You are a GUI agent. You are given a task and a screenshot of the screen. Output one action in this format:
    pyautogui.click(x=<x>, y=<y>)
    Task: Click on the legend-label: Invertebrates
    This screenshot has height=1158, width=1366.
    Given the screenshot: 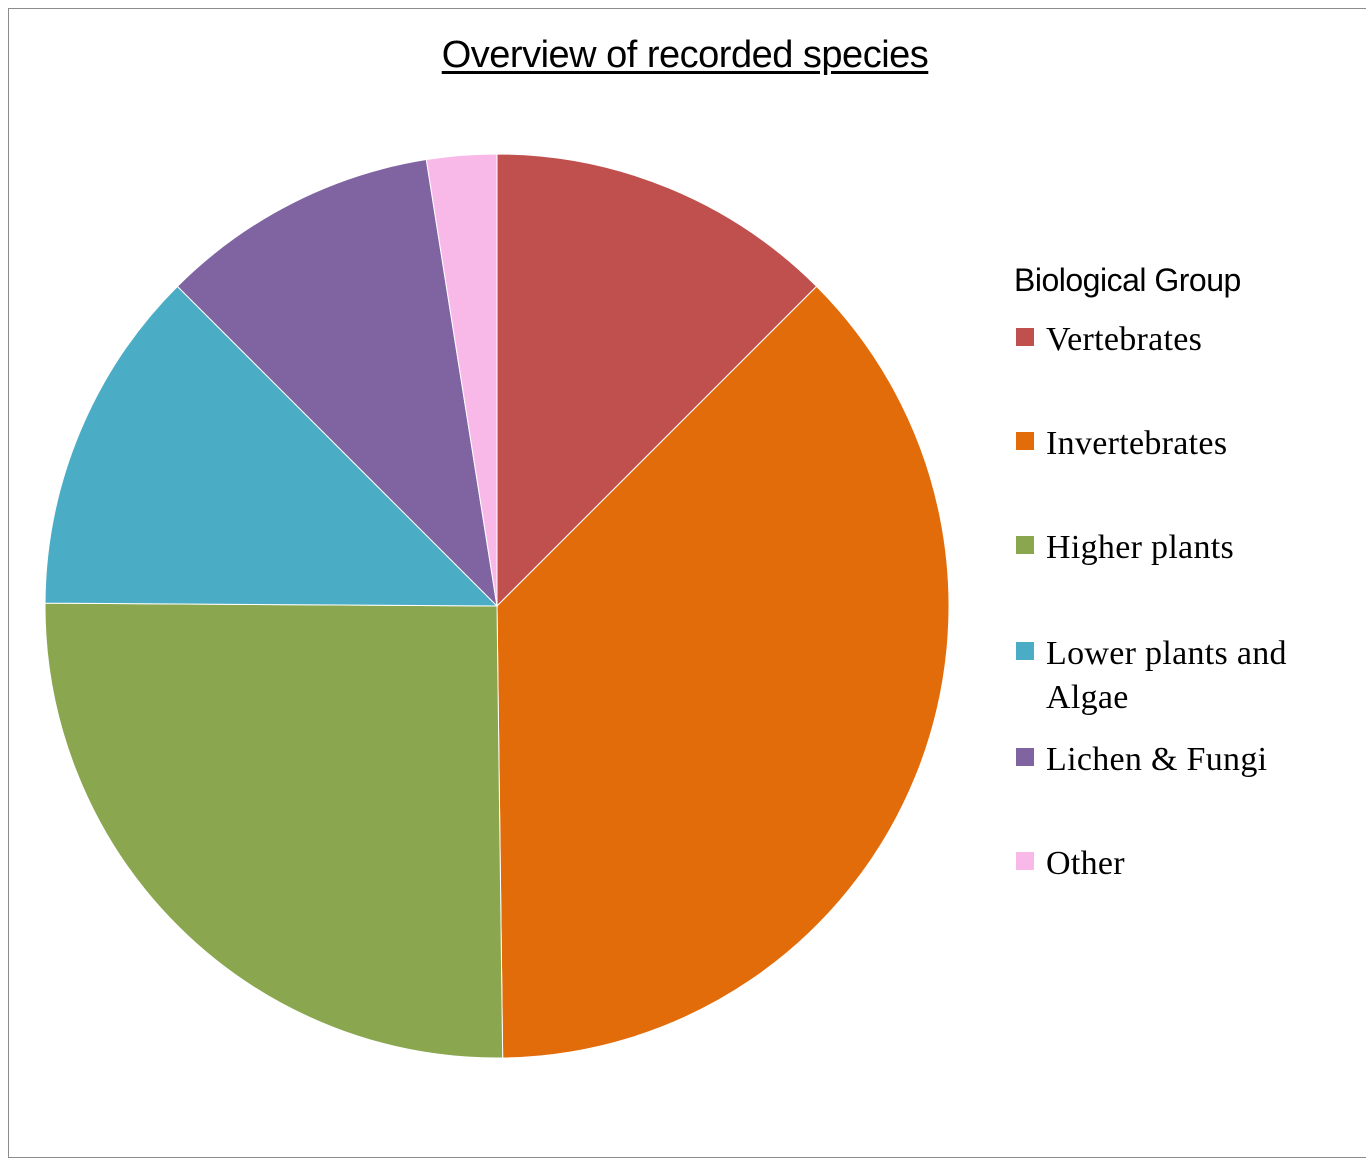 What is the action you would take?
    pyautogui.click(x=1137, y=443)
    